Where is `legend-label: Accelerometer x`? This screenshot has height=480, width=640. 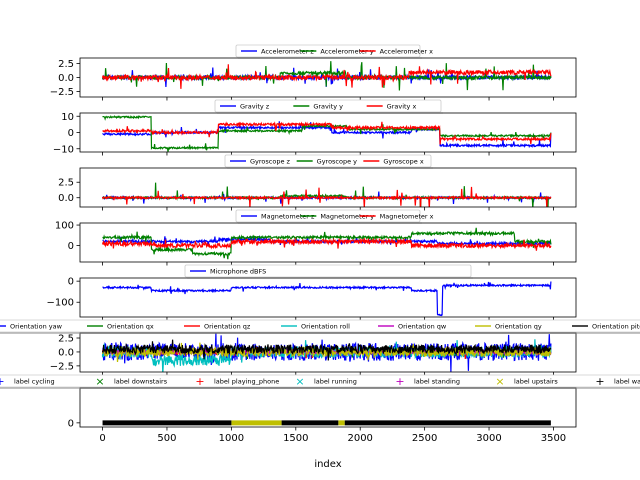 legend-label: Accelerometer x is located at coordinates (406, 52).